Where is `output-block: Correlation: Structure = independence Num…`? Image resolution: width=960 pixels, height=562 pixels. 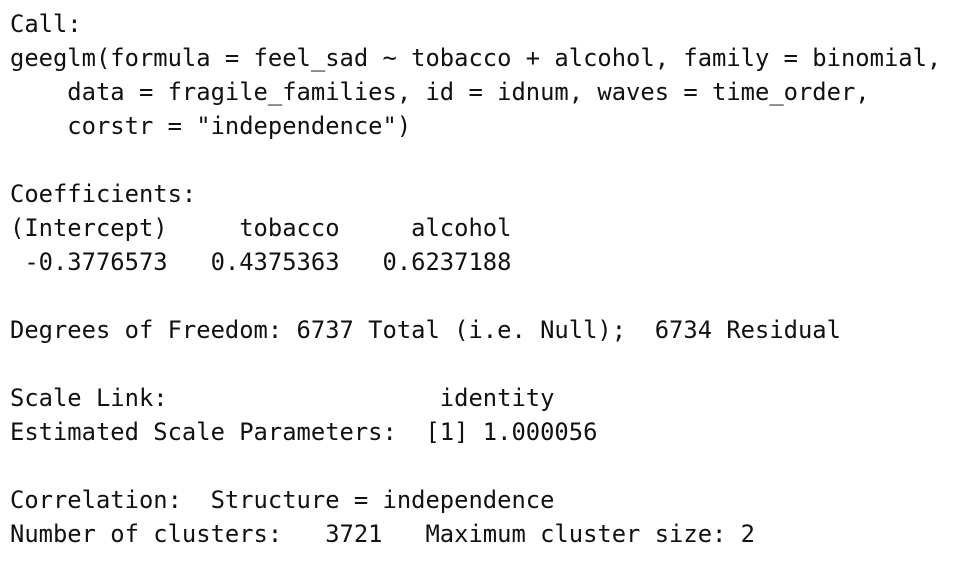
output-block: Correlation: Structure = independence Num… is located at coordinates (485, 517).